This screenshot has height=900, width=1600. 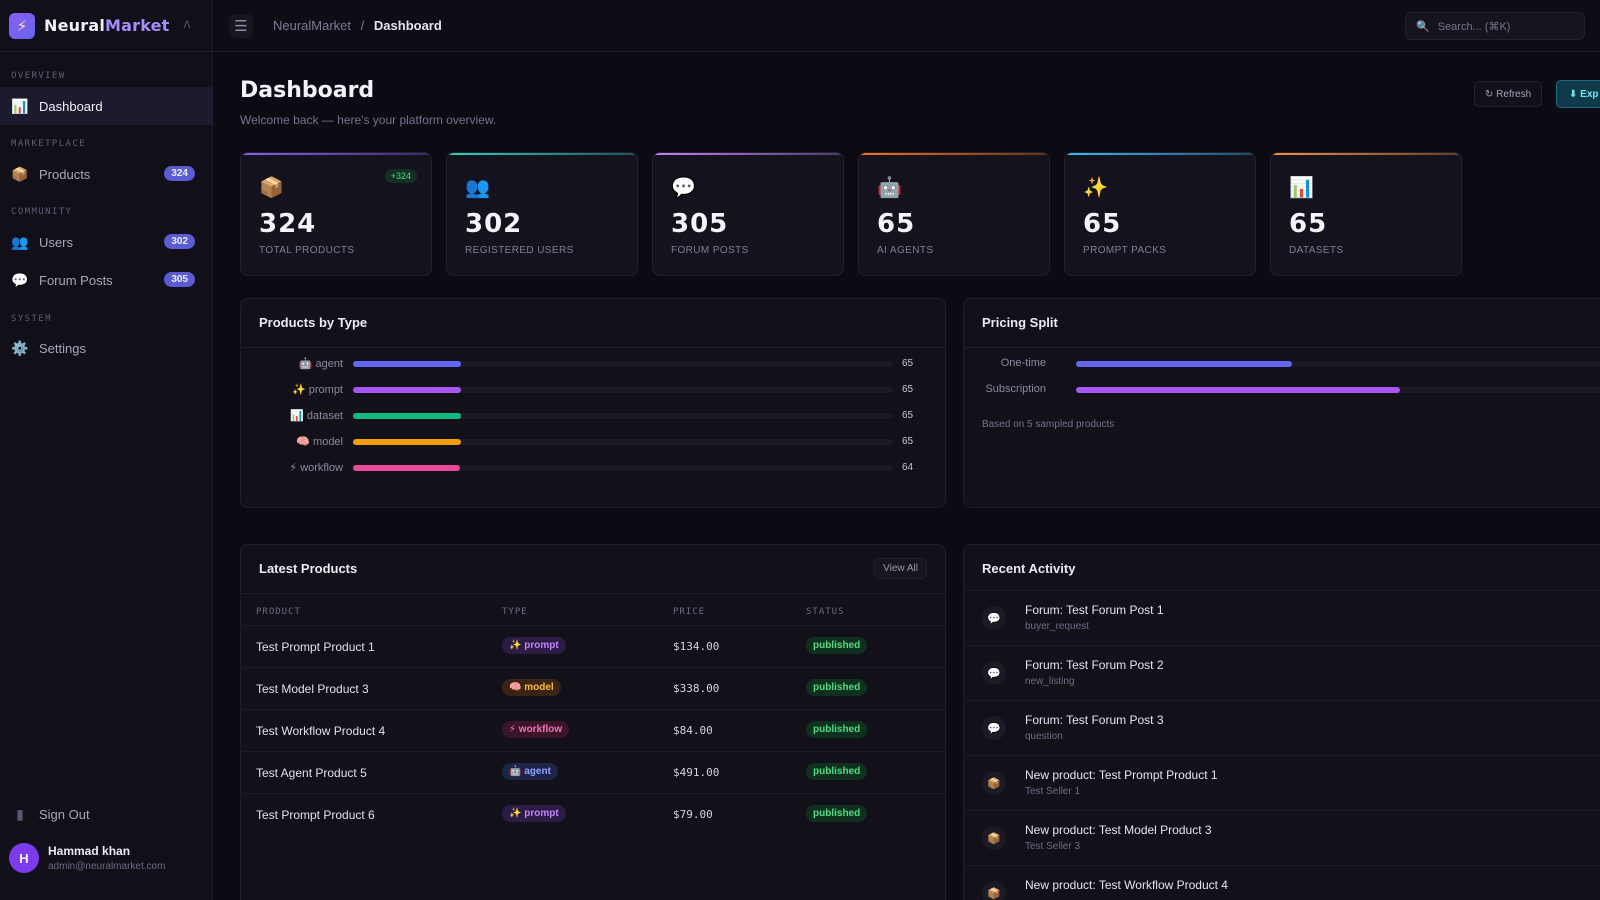 What do you see at coordinates (954, 214) in the screenshot?
I see `stat-card: 🤖 65 AI AGENTS` at bounding box center [954, 214].